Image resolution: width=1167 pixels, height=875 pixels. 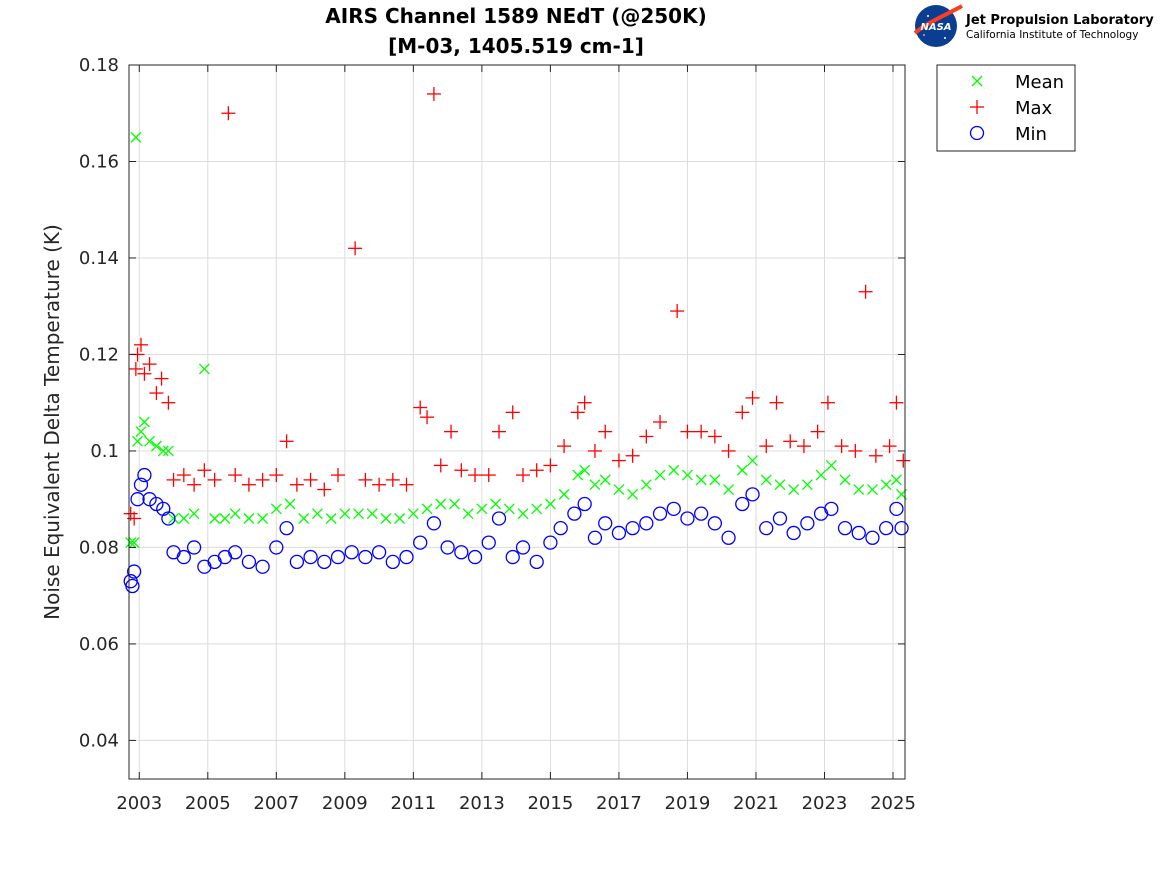 I want to click on legend-box, so click(x=1006, y=108).